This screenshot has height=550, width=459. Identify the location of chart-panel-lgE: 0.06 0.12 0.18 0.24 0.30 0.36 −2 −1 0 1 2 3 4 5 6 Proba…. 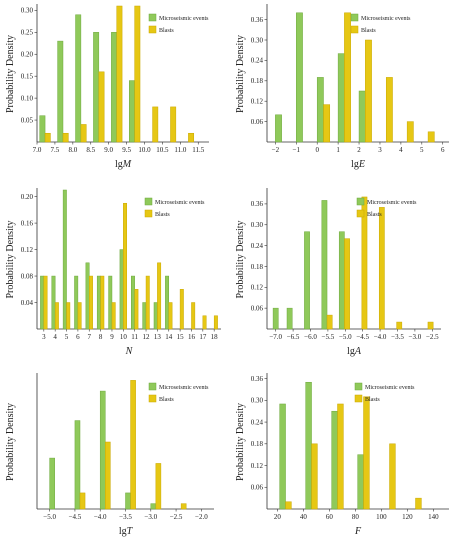
(342, 87).